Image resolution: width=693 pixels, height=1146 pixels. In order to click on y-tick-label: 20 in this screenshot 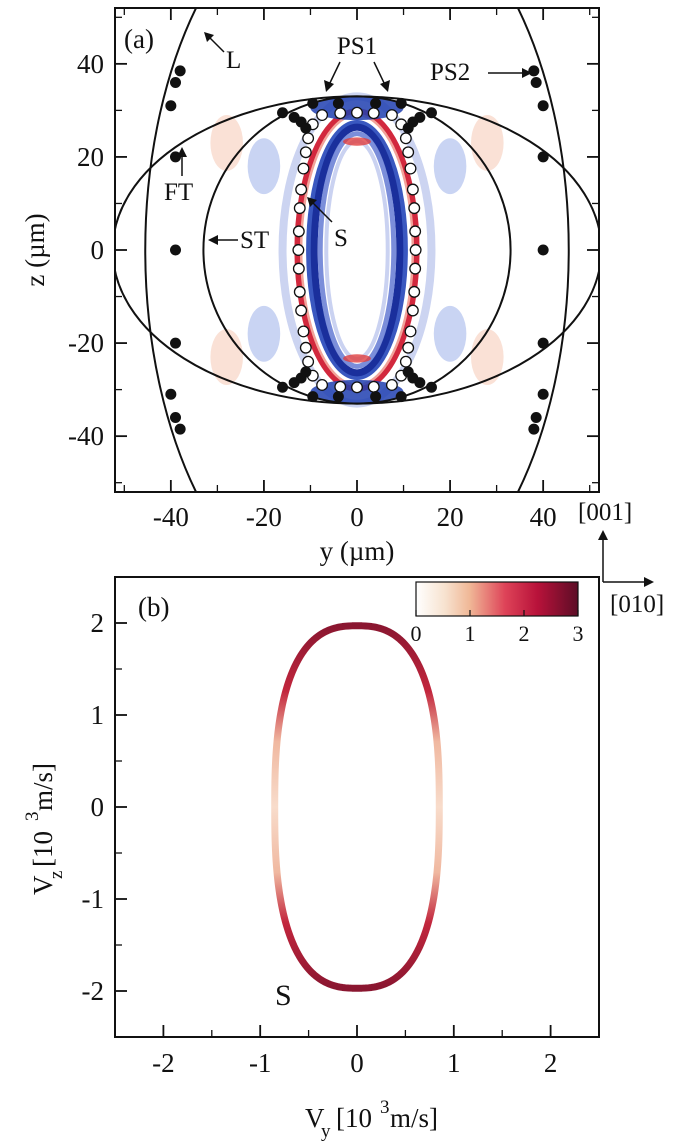, I will do `click(90, 157)`.